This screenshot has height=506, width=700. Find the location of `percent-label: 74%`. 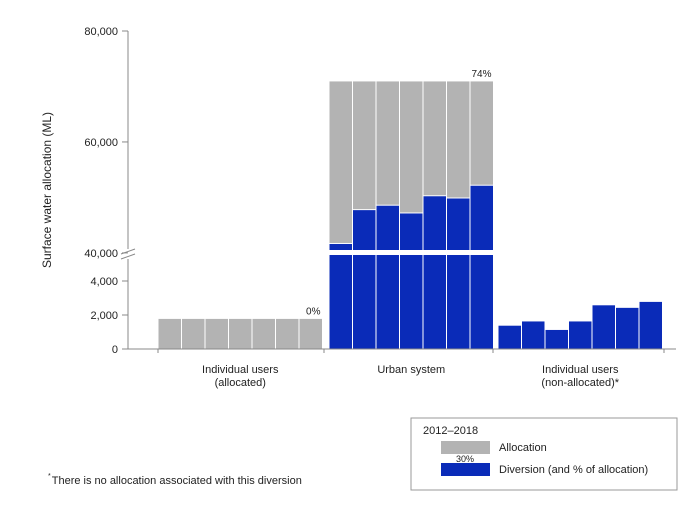

percent-label: 74% is located at coordinates (481, 74).